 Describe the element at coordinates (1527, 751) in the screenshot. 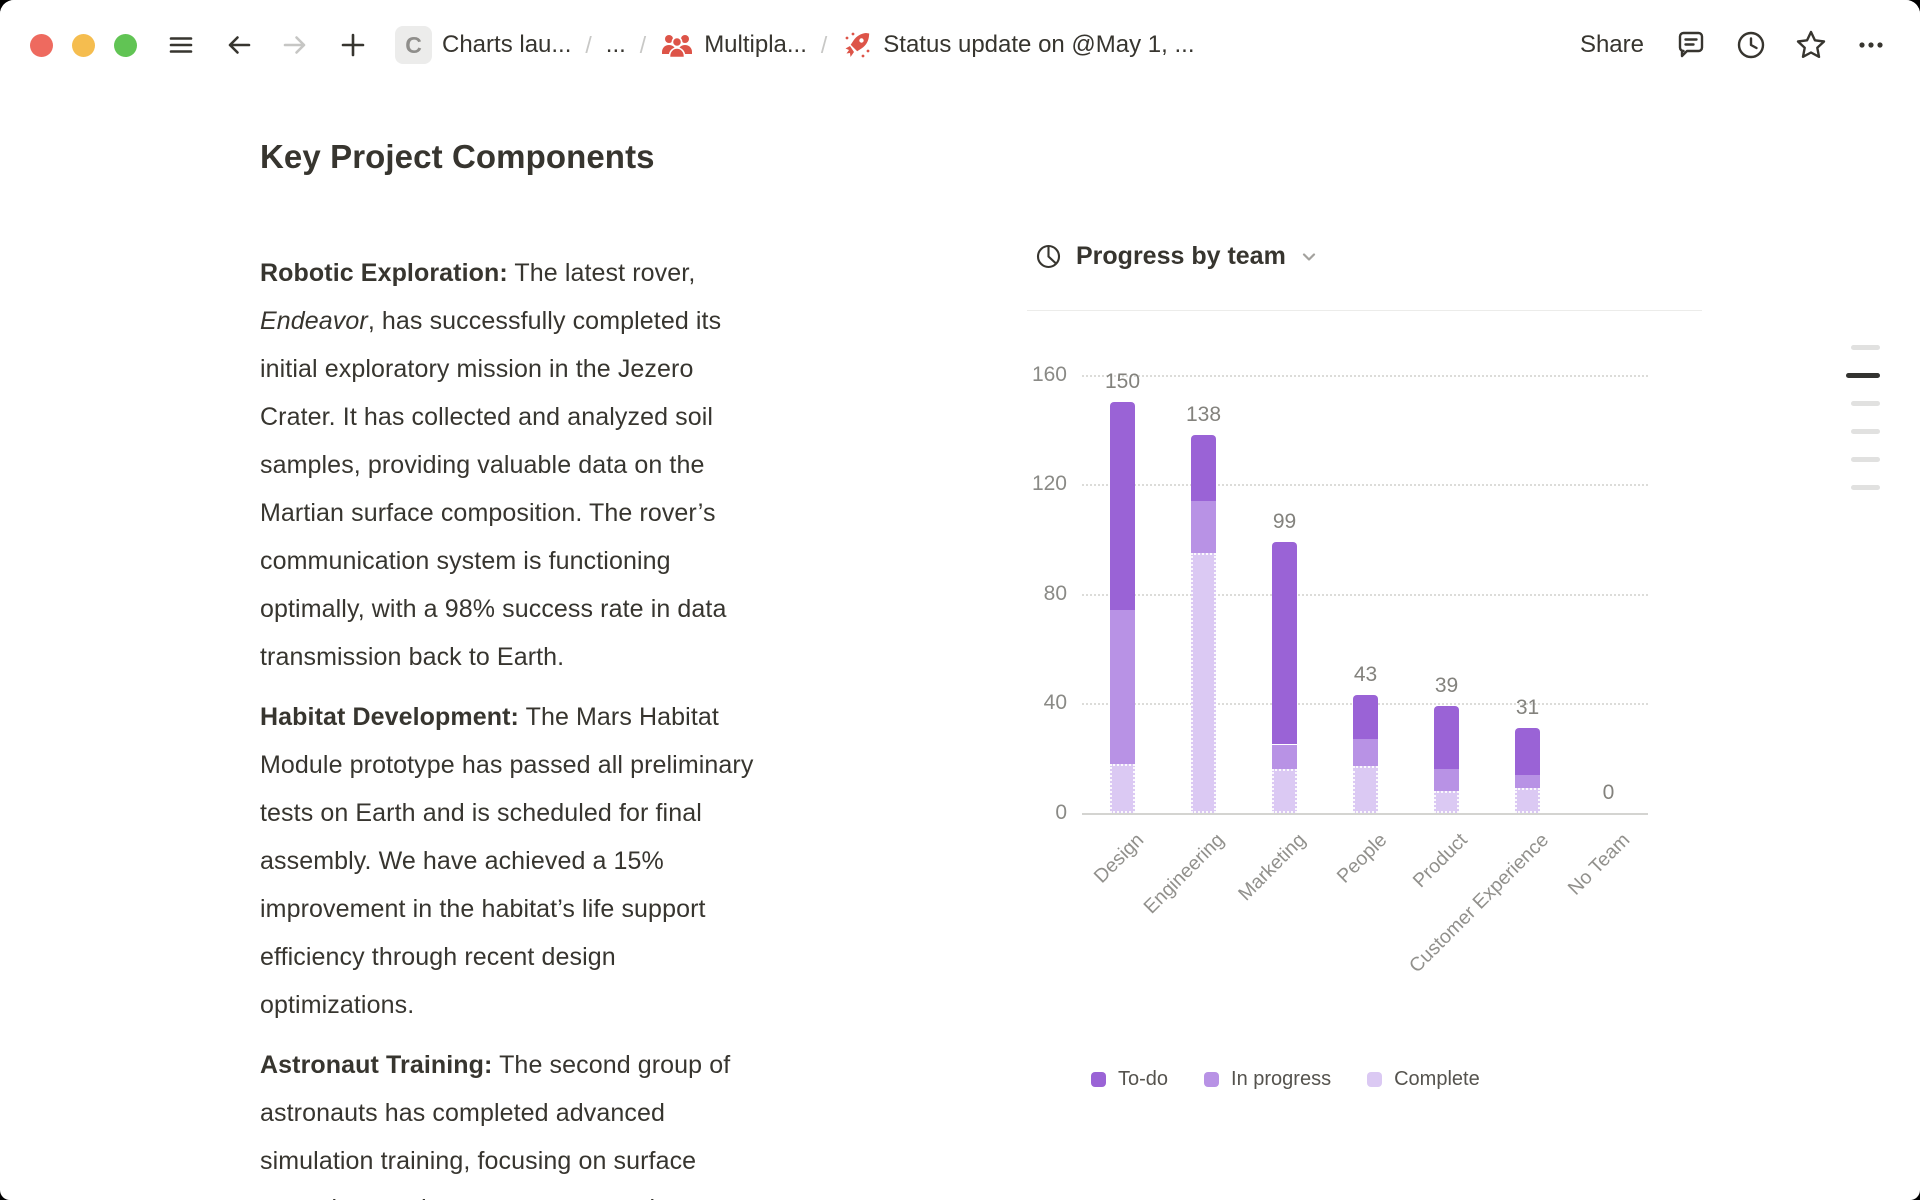

I see `bar-segment-to-do-customer-experience` at that location.